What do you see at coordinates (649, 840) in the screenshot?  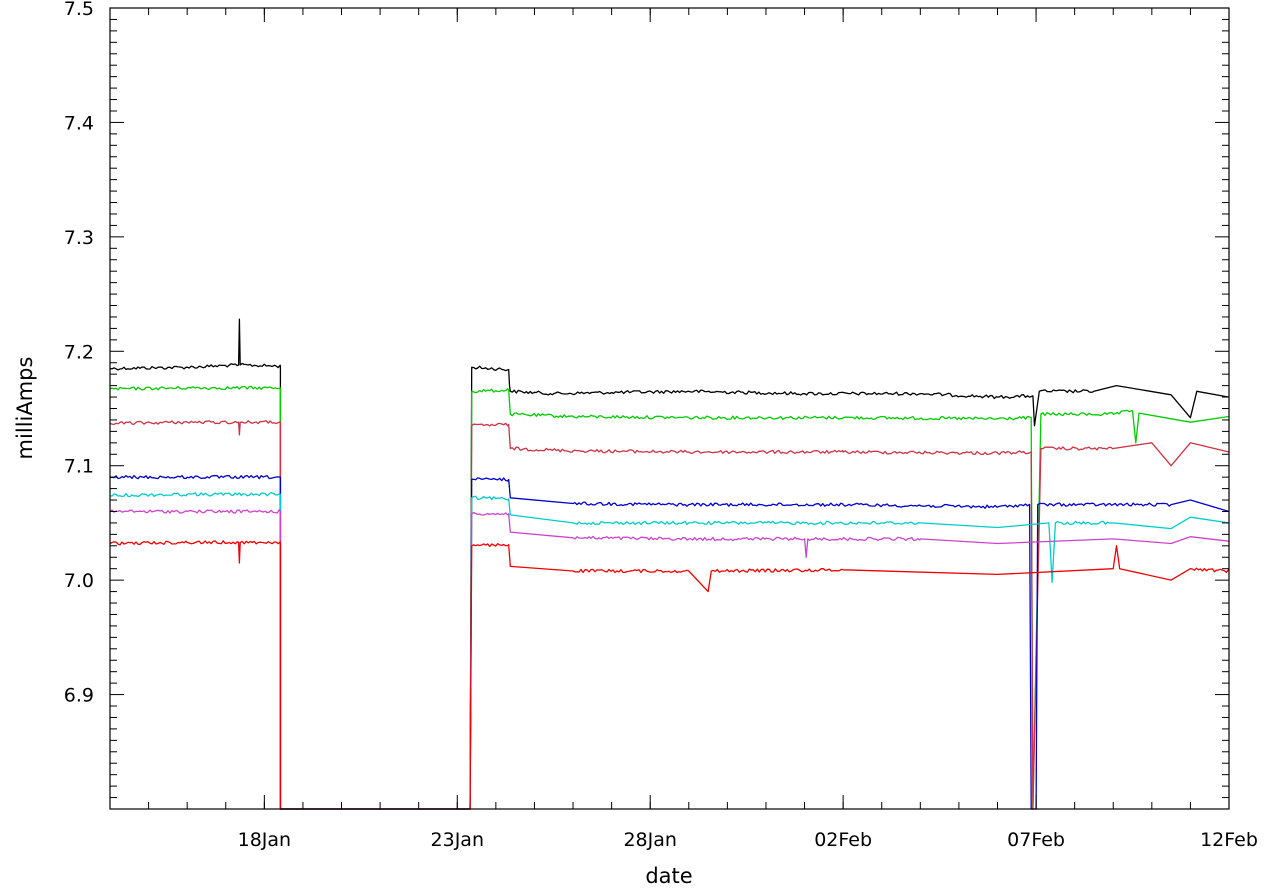 I see `x-tick-label: 28Jan` at bounding box center [649, 840].